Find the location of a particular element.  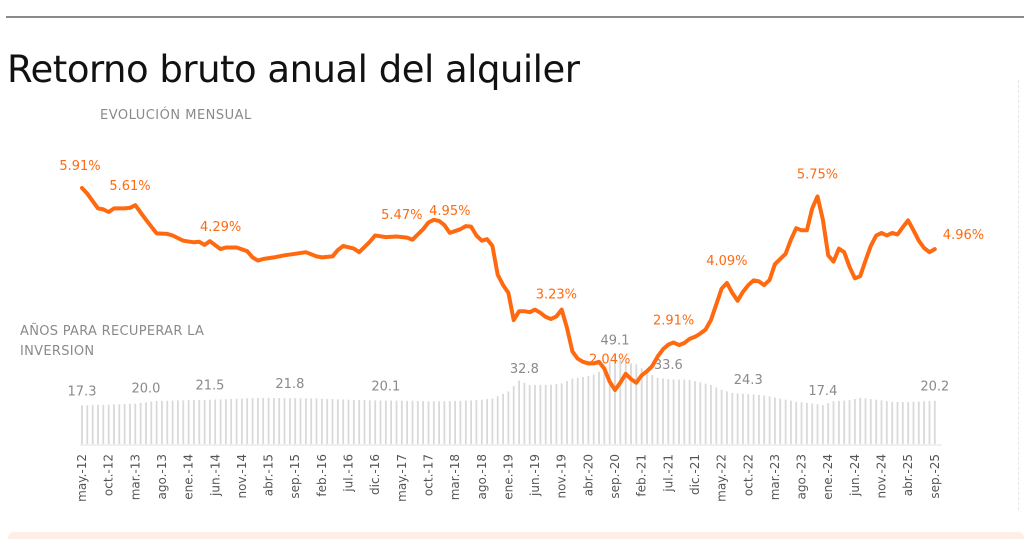

x-tick-label: jul.-21 is located at coordinates (668, 473).